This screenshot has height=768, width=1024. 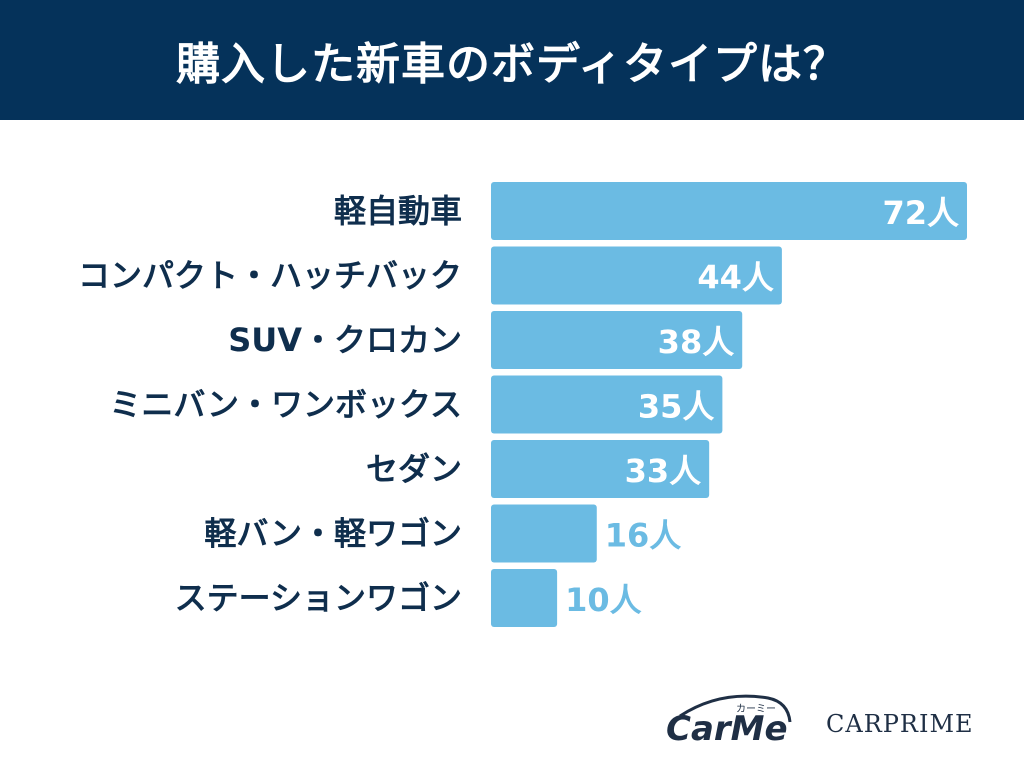 I want to click on value-label: 35人, so click(x=676, y=407).